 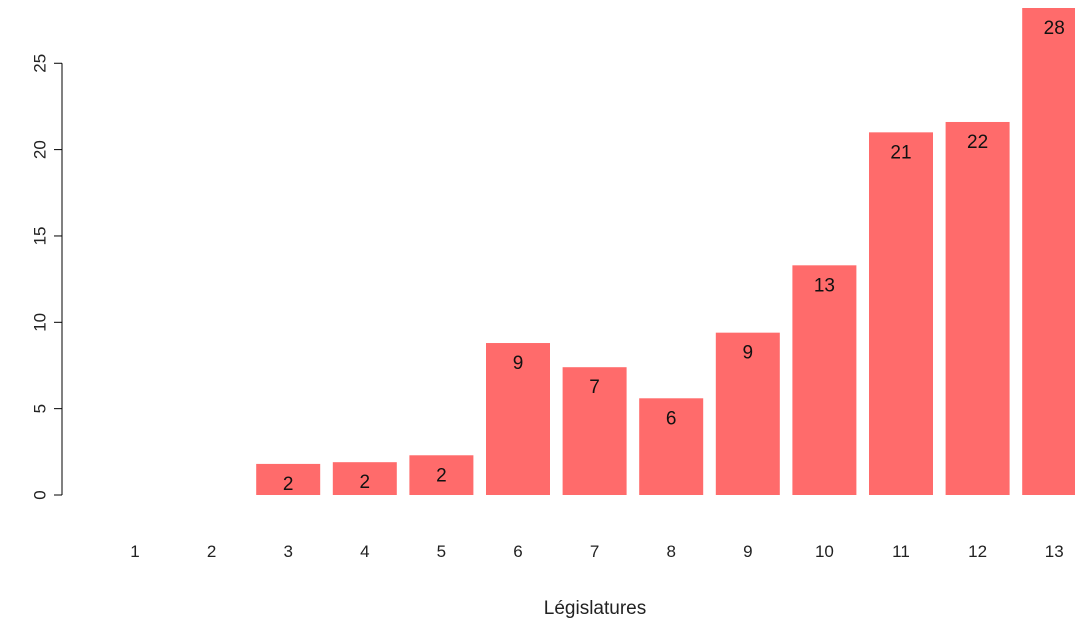 What do you see at coordinates (747, 551) in the screenshot?
I see `x-tick-label: 9` at bounding box center [747, 551].